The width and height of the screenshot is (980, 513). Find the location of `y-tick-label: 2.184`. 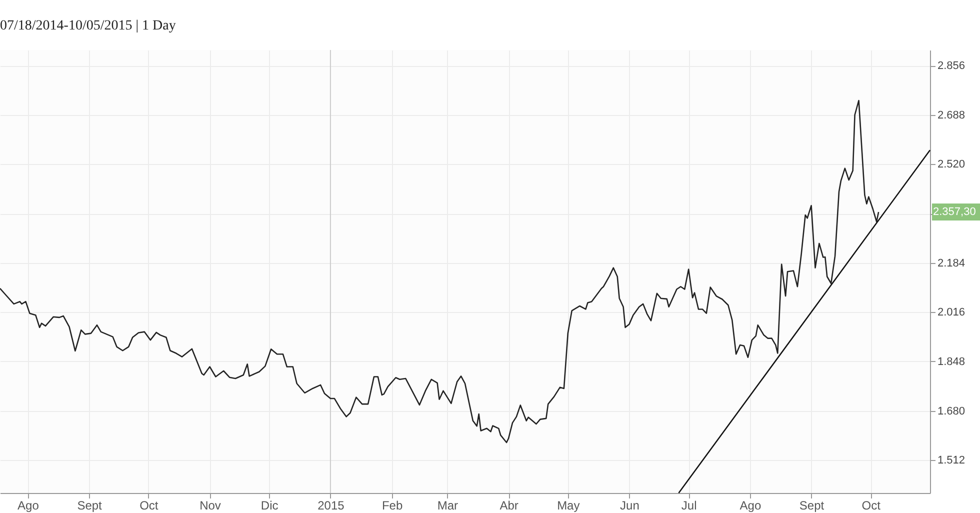

y-tick-label: 2.184 is located at coordinates (952, 263).